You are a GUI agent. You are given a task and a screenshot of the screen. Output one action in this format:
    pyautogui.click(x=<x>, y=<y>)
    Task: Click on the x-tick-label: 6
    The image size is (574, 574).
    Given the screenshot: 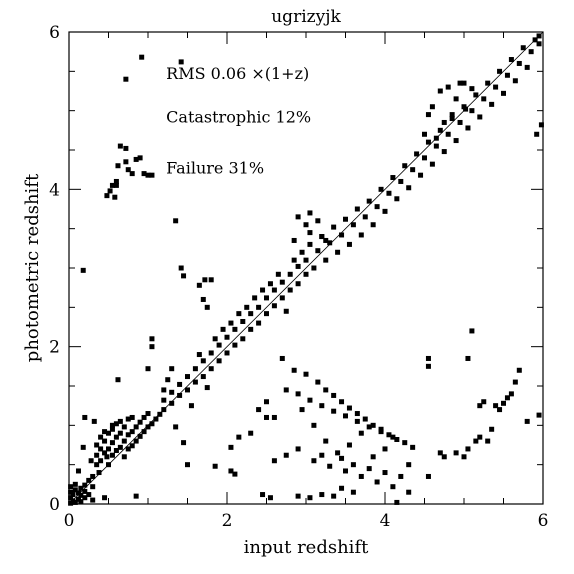 What is the action you would take?
    pyautogui.click(x=543, y=521)
    